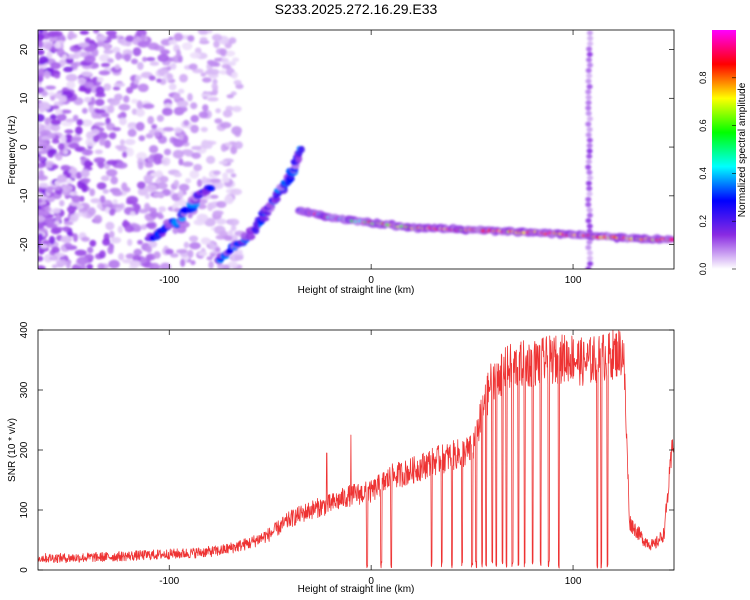  I want to click on y-tick-label: 0, so click(24, 570).